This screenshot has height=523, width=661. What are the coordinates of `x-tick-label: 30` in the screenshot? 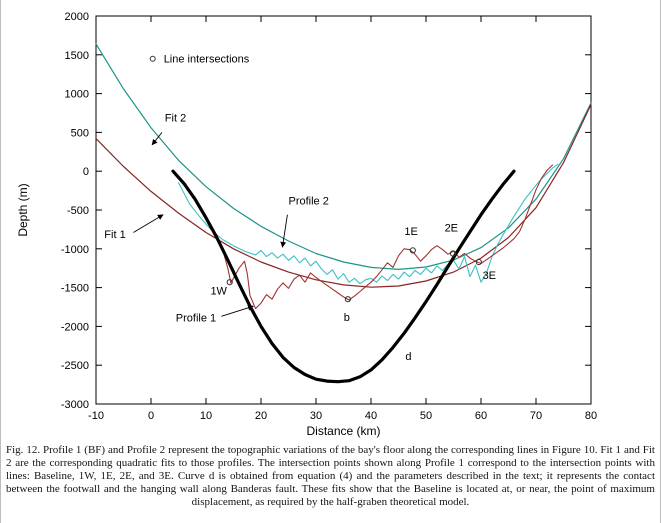 It's located at (316, 416).